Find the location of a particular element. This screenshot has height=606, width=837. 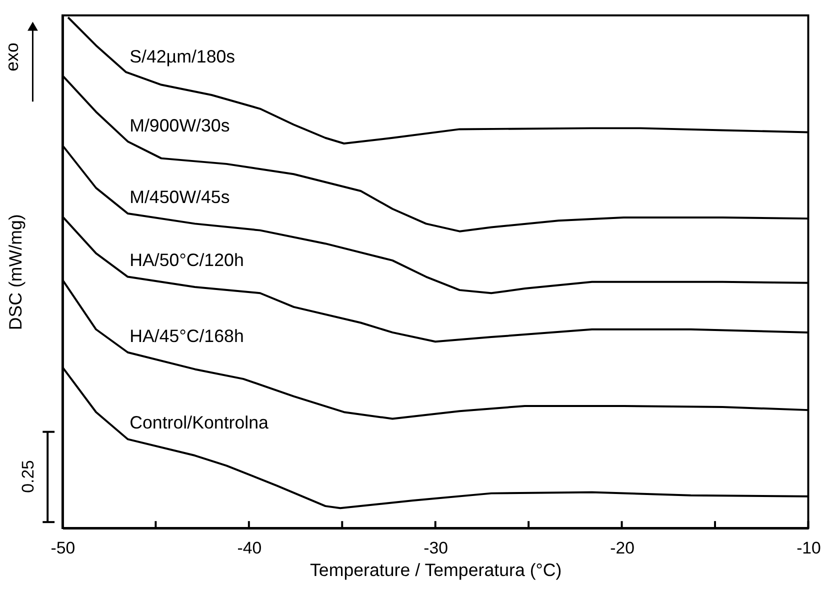

series-label: M/900W/30s is located at coordinates (180, 125).